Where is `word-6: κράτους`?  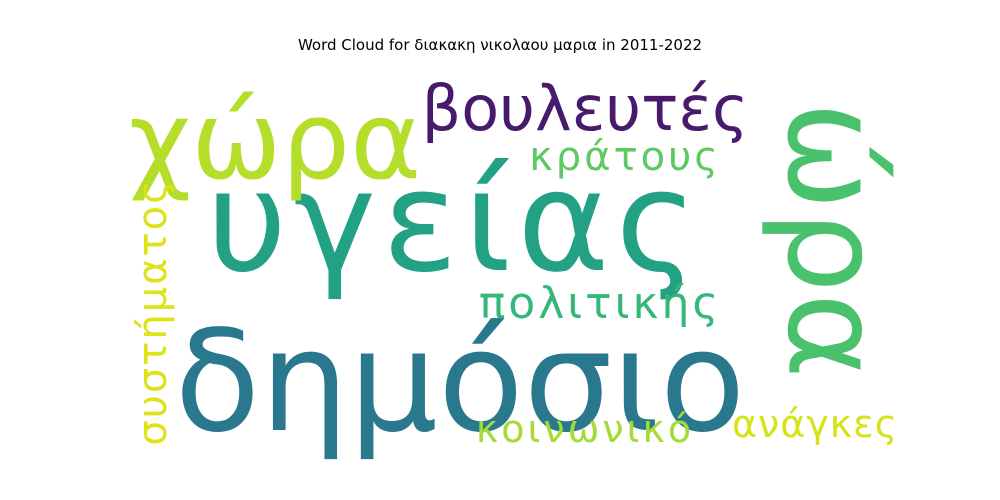 word-6: κράτους is located at coordinates (625, 157).